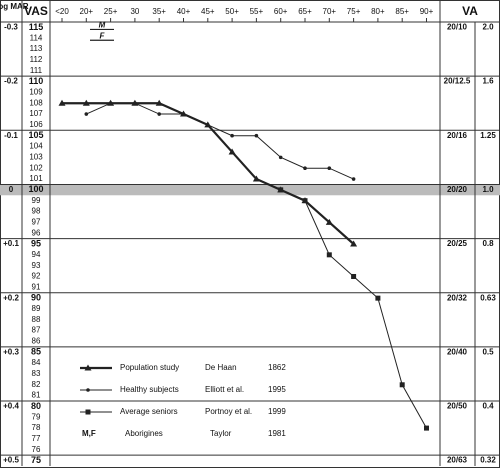 This screenshot has height=472, width=500. What do you see at coordinates (36, 102) in the screenshot?
I see `y-tick-label: 108` at bounding box center [36, 102].